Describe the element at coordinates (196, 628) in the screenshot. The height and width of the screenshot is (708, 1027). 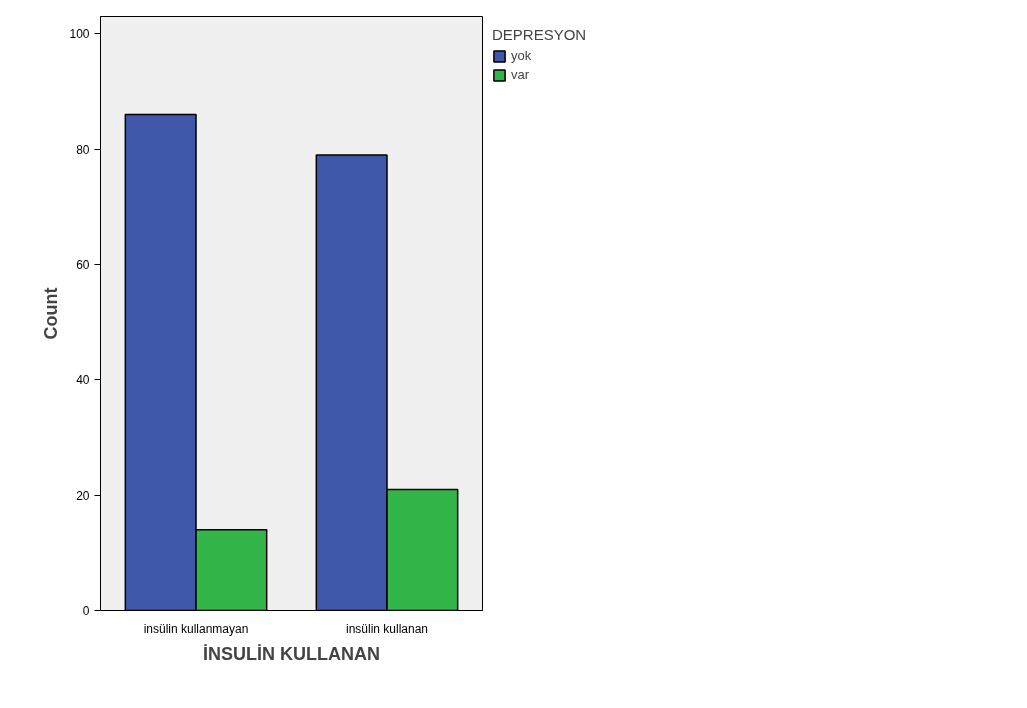
I see `x-tick-label: insülin kullanmayan` at that location.